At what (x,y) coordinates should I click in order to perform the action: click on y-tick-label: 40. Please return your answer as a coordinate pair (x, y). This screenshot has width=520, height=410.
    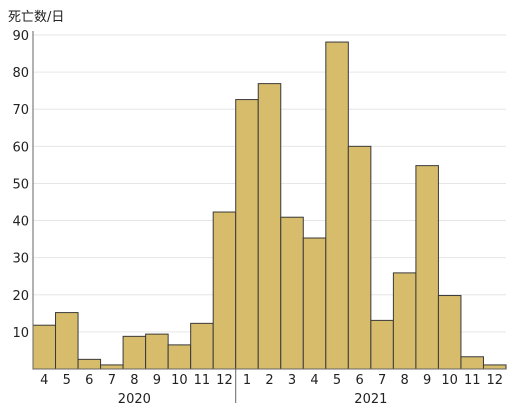
    Looking at the image, I should click on (20, 222).